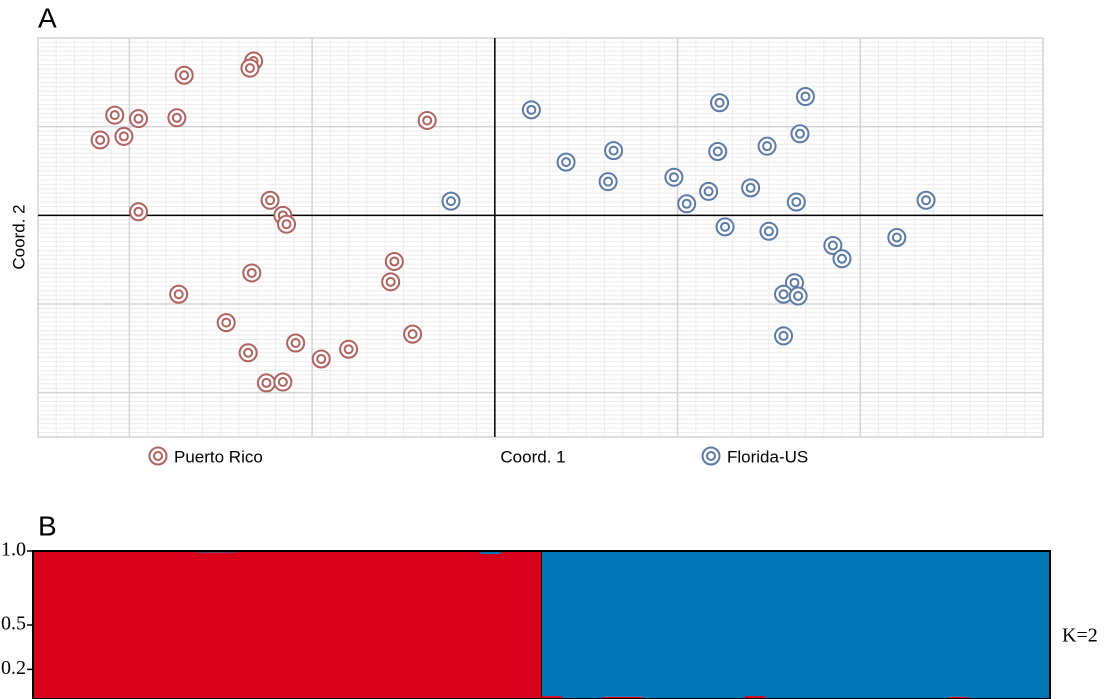  I want to click on legend-marker, so click(158, 456).